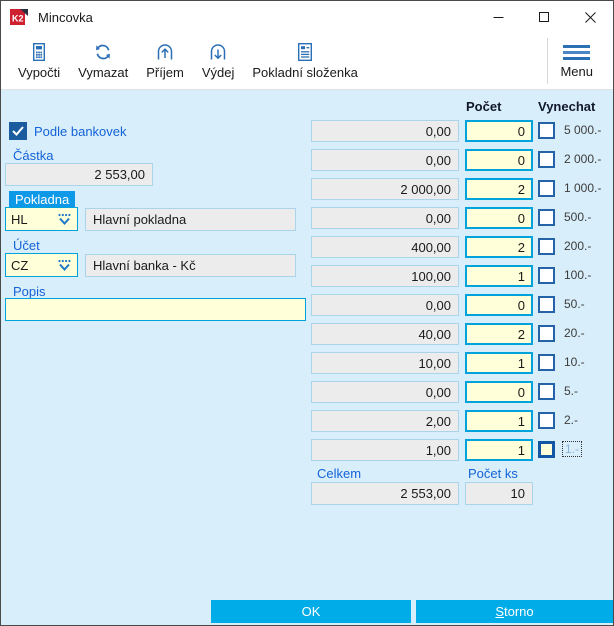  I want to click on toolbar: Vypočti Vymazat Příjem, so click(307, 61).